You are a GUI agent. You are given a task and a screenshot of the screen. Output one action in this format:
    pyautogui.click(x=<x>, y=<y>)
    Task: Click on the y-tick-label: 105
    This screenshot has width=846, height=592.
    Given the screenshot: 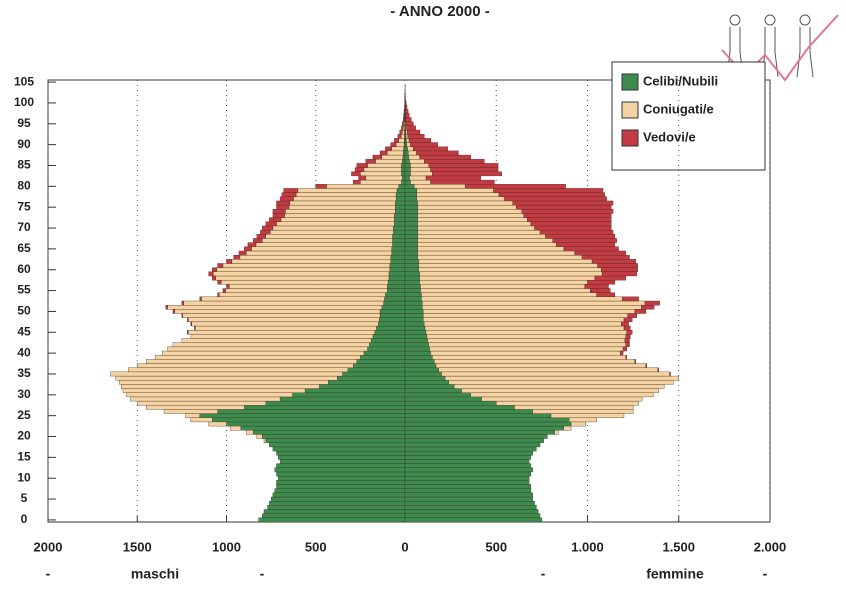 What is the action you would take?
    pyautogui.click(x=24, y=81)
    